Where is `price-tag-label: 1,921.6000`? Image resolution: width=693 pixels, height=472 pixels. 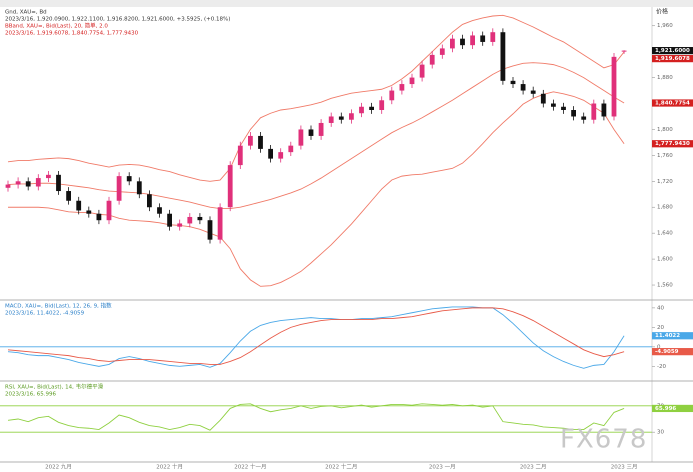 price-tag-label: 1,921.6000 is located at coordinates (672, 51).